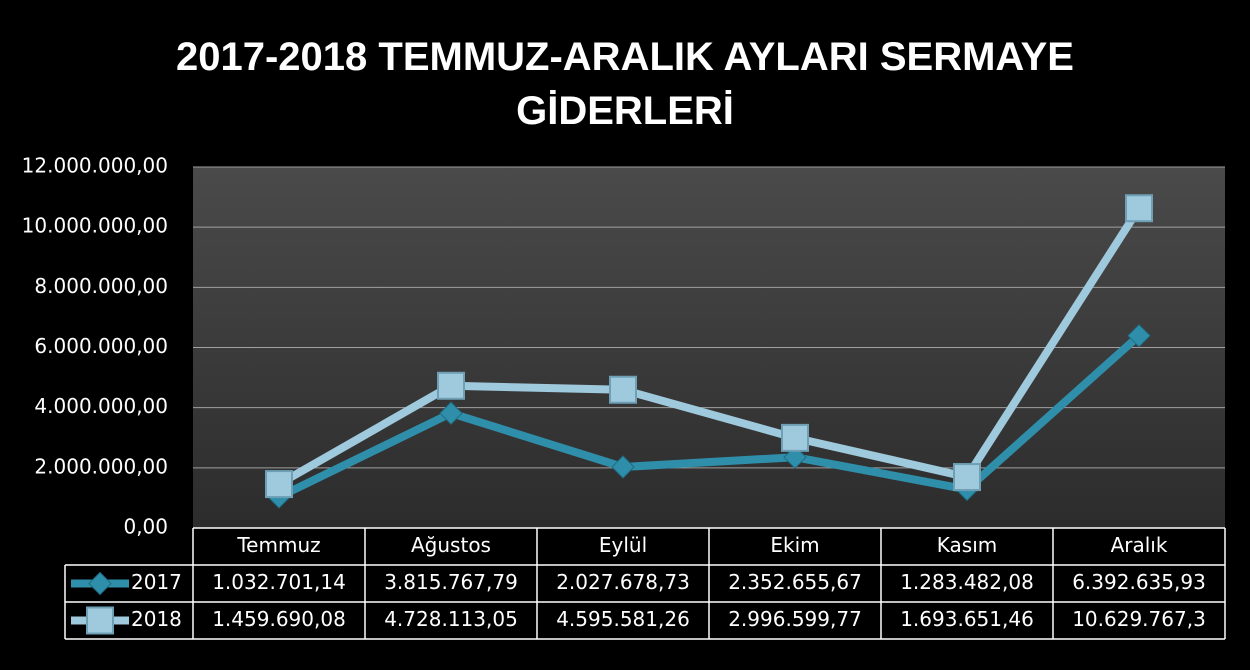 This screenshot has height=670, width=1250. Describe the element at coordinates (623, 619) in the screenshot. I see `table-value: 4.595.581,26` at that location.